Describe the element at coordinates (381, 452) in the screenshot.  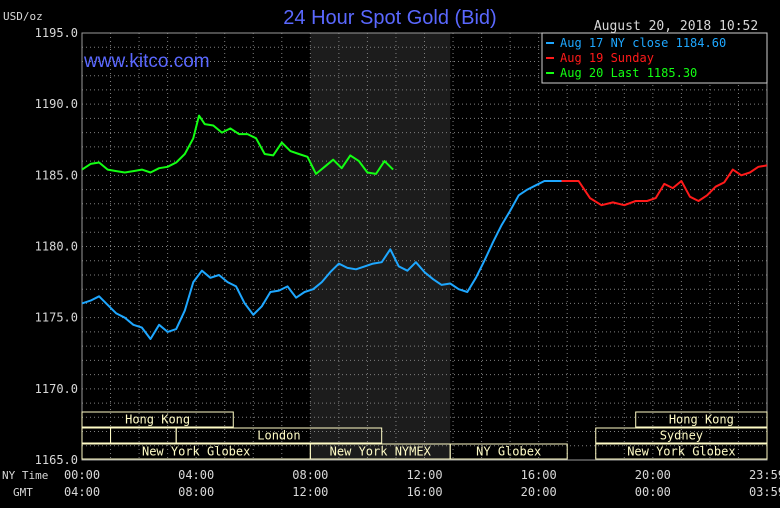
I see `session-label: New York NYMEX` at that location.